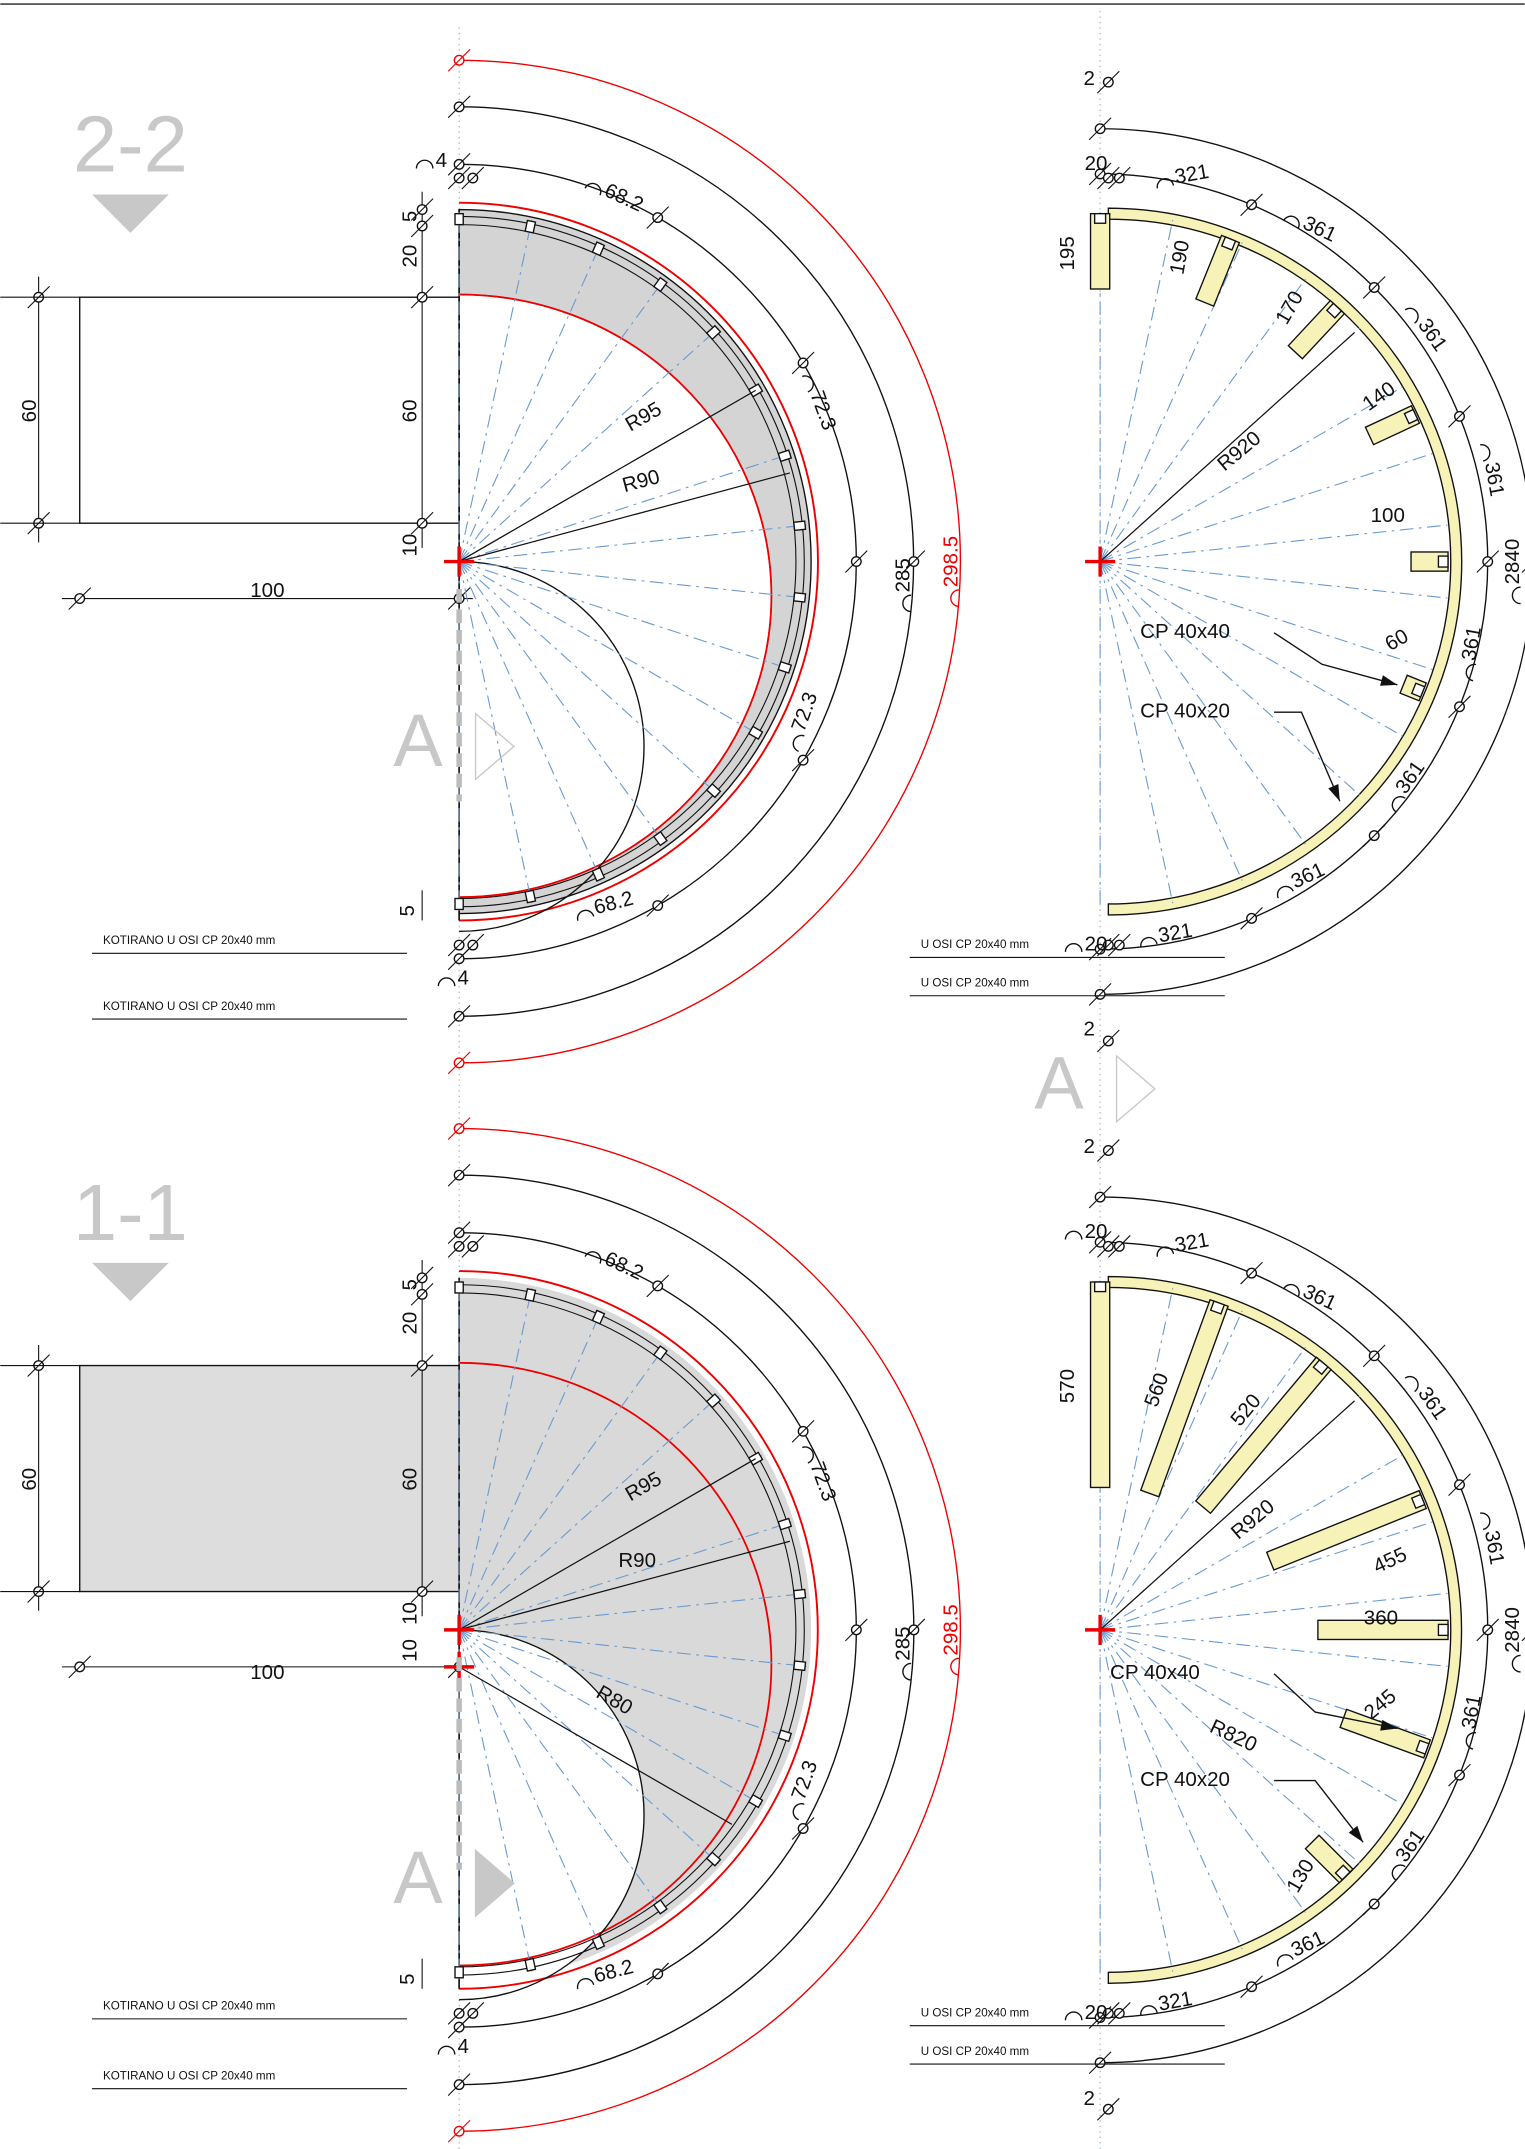 The width and height of the screenshot is (1525, 2149). I want to click on label-text: 360, so click(1381, 1617).